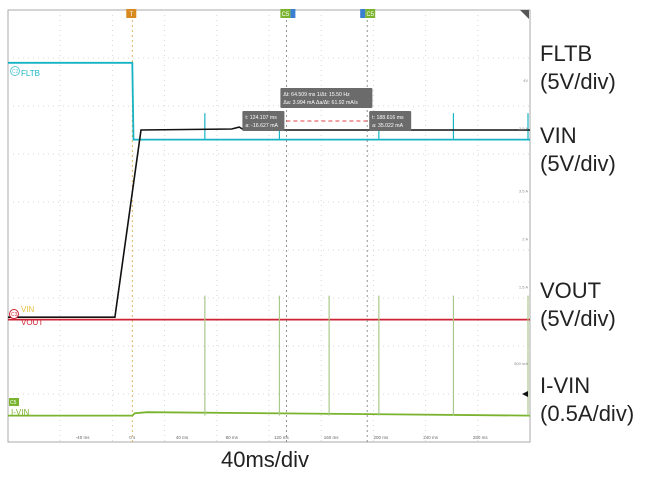 The height and width of the screenshot is (477, 664). I want to click on cursor-b-marker-bg, so click(370, 13).